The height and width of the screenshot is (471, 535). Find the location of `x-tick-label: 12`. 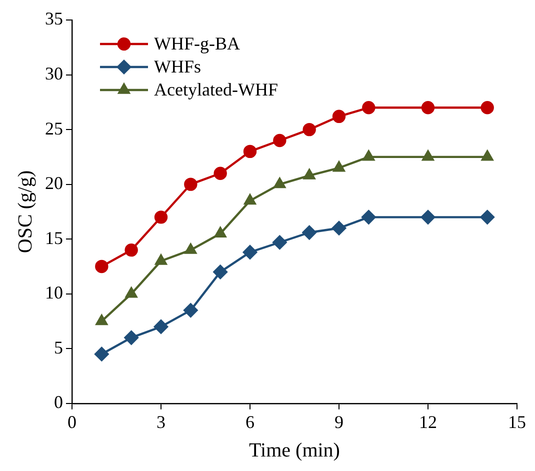

x-tick-label: 12 is located at coordinates (428, 422).